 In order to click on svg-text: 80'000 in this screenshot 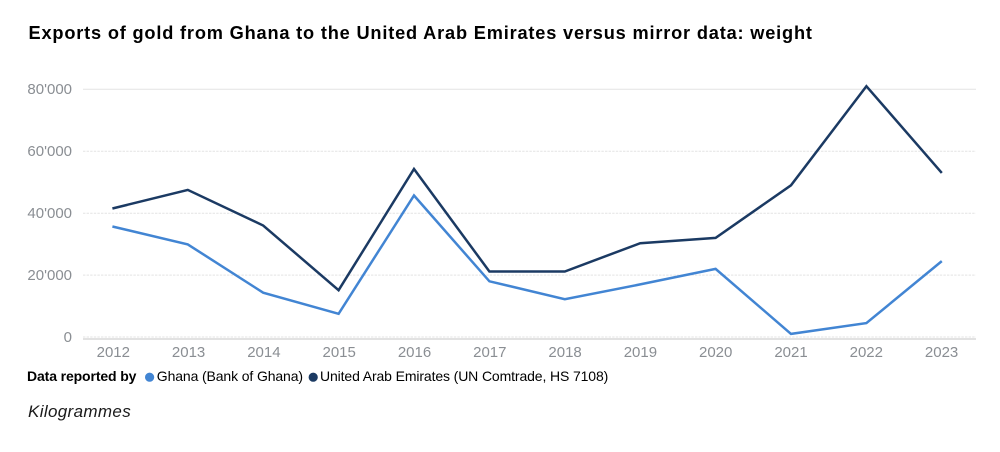, I will do `click(49, 89)`.